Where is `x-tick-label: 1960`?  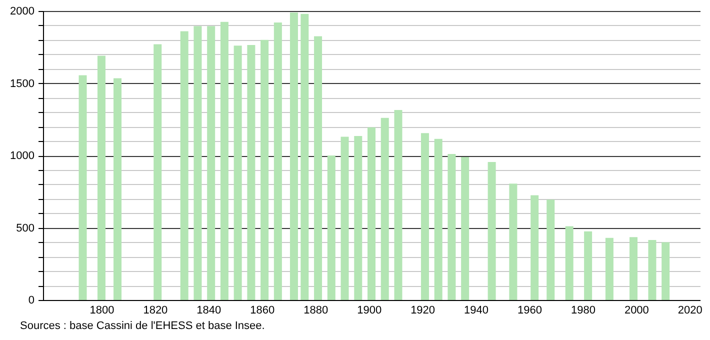
x-tick-label: 1960 is located at coordinates (529, 310).